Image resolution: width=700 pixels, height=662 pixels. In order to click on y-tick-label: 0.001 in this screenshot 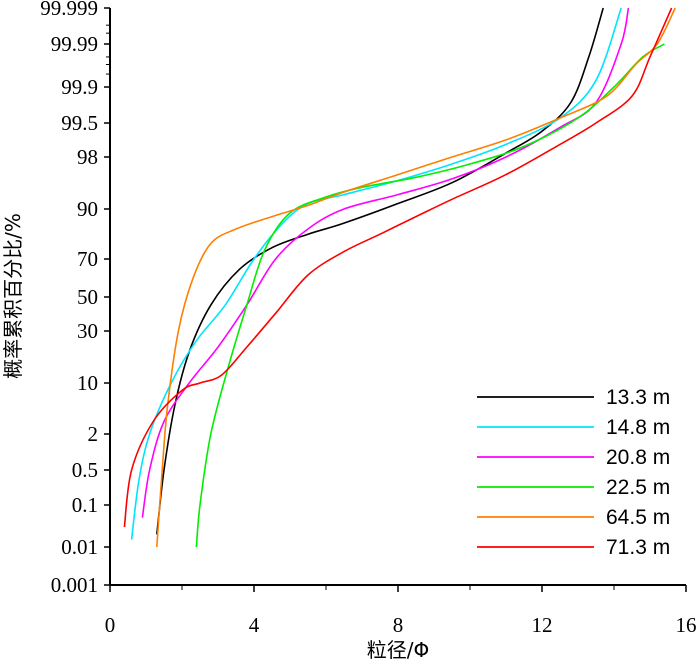, I will do `click(74, 585)`.